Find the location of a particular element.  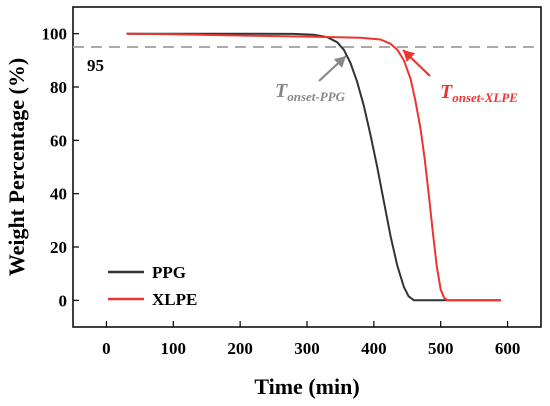

reference-line-label: 95 is located at coordinates (95, 65).